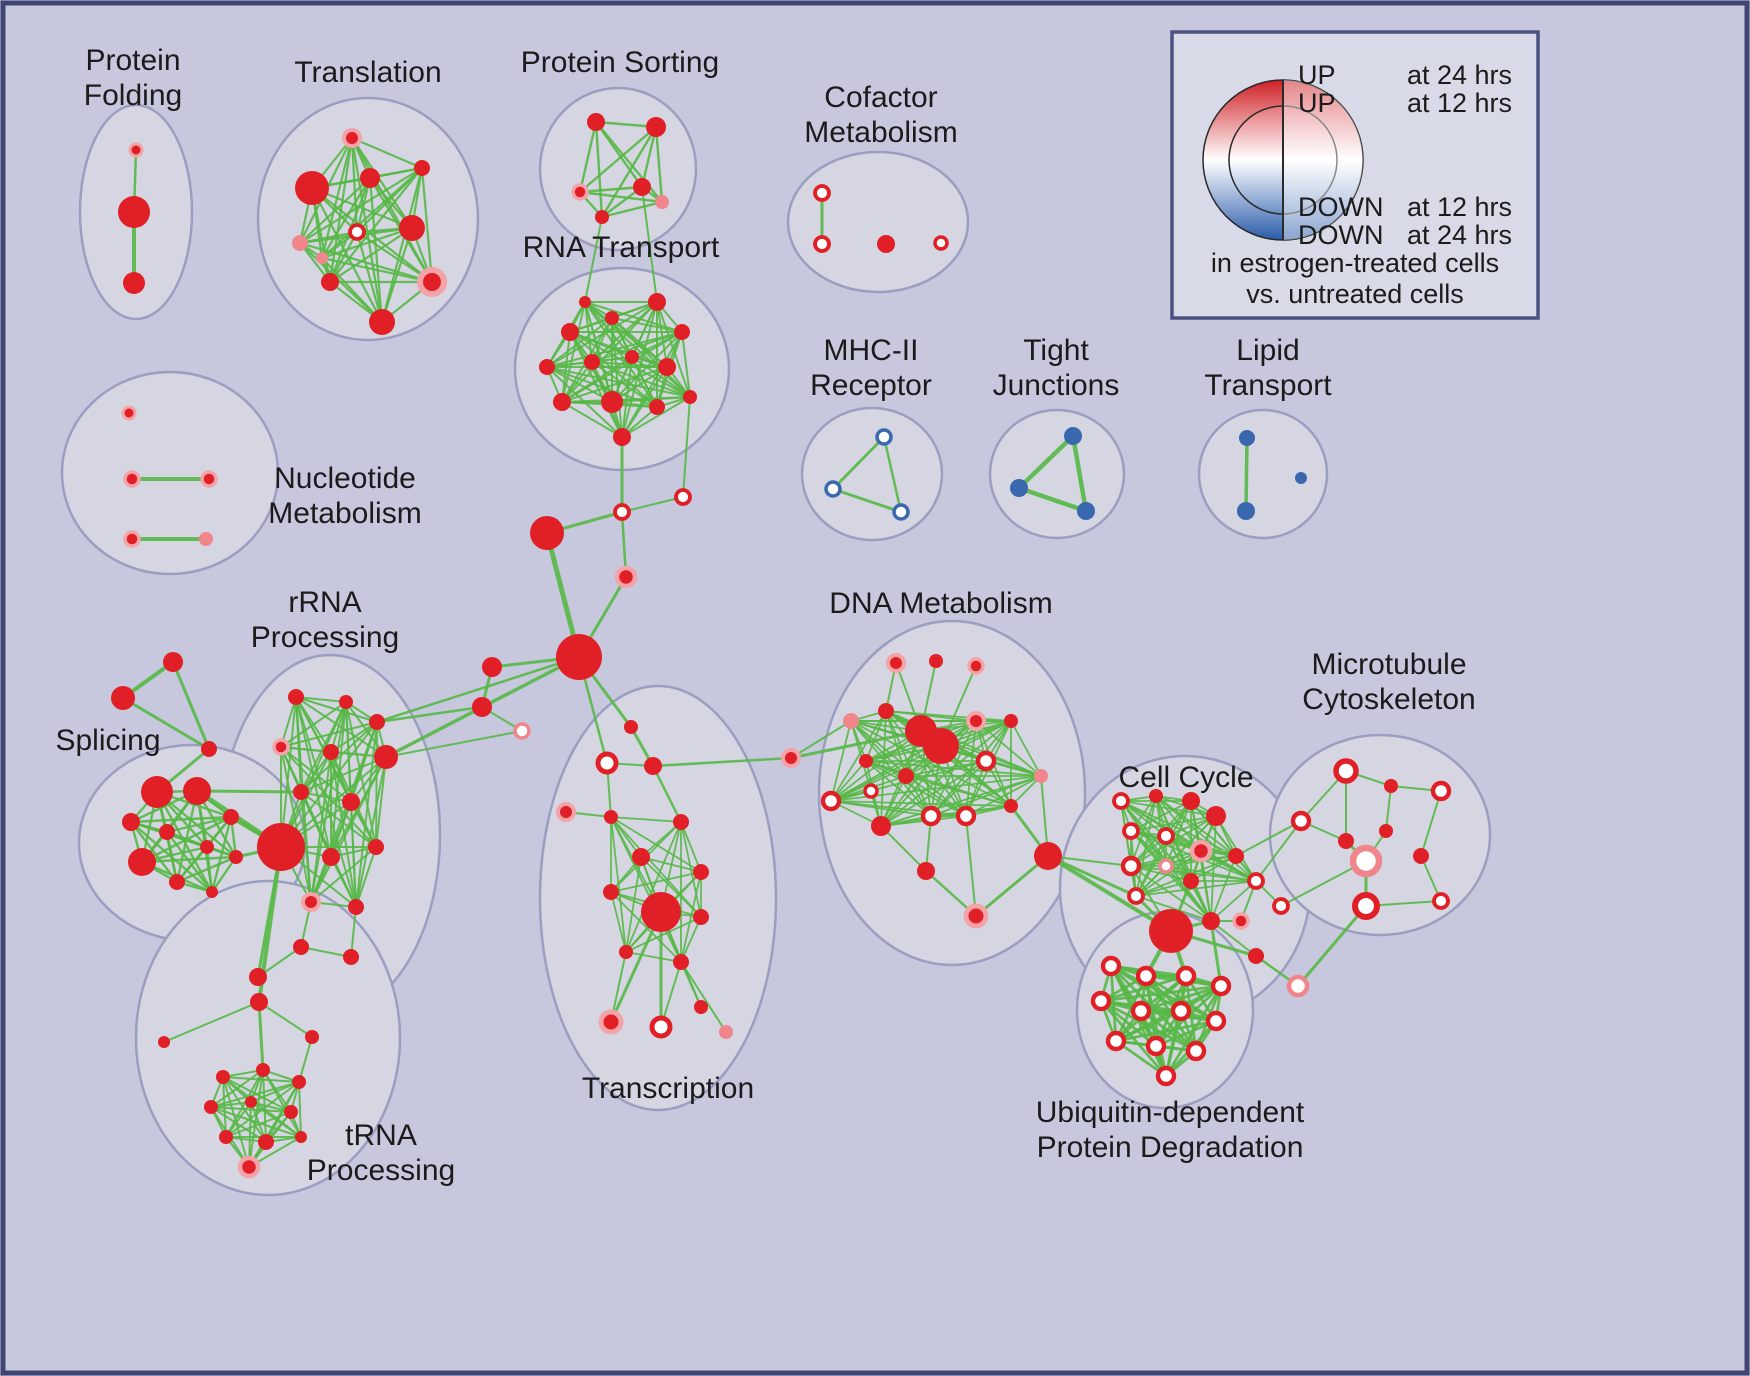 This screenshot has width=1750, height=1376. I want to click on edge-dm9-dm16, so click(971, 768).